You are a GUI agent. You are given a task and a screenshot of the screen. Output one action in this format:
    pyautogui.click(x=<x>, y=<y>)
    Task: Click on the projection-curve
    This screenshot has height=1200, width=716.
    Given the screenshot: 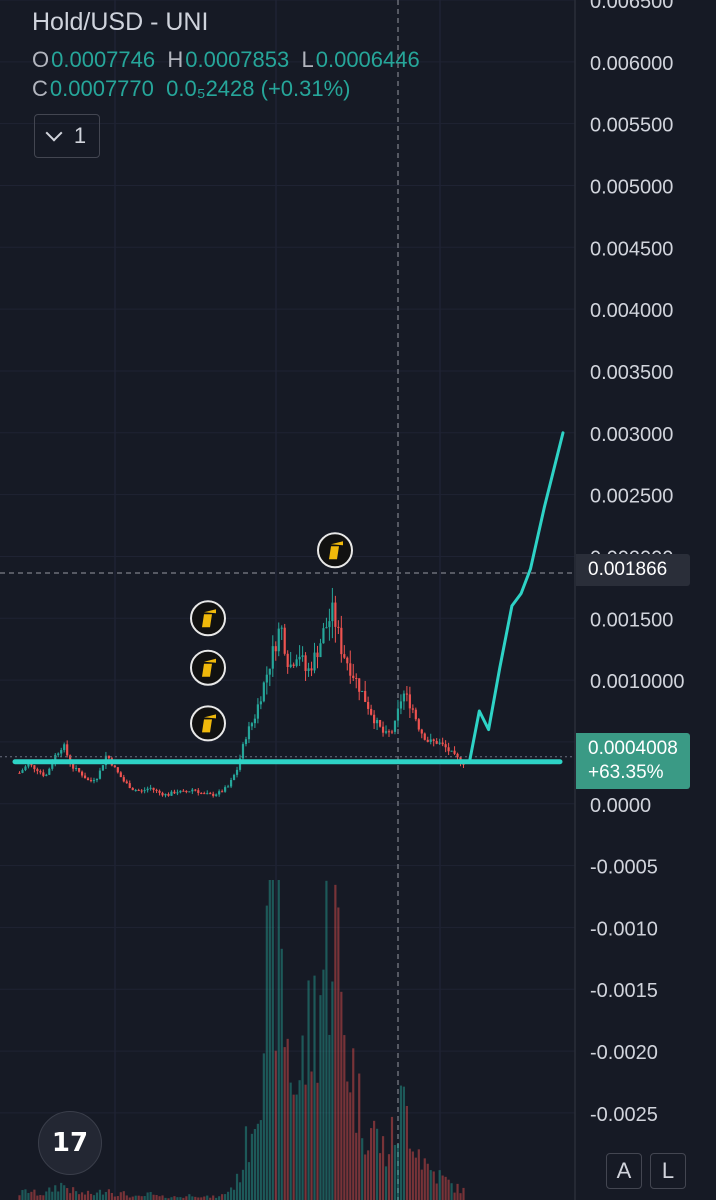 What is the action you would take?
    pyautogui.click(x=516, y=596)
    